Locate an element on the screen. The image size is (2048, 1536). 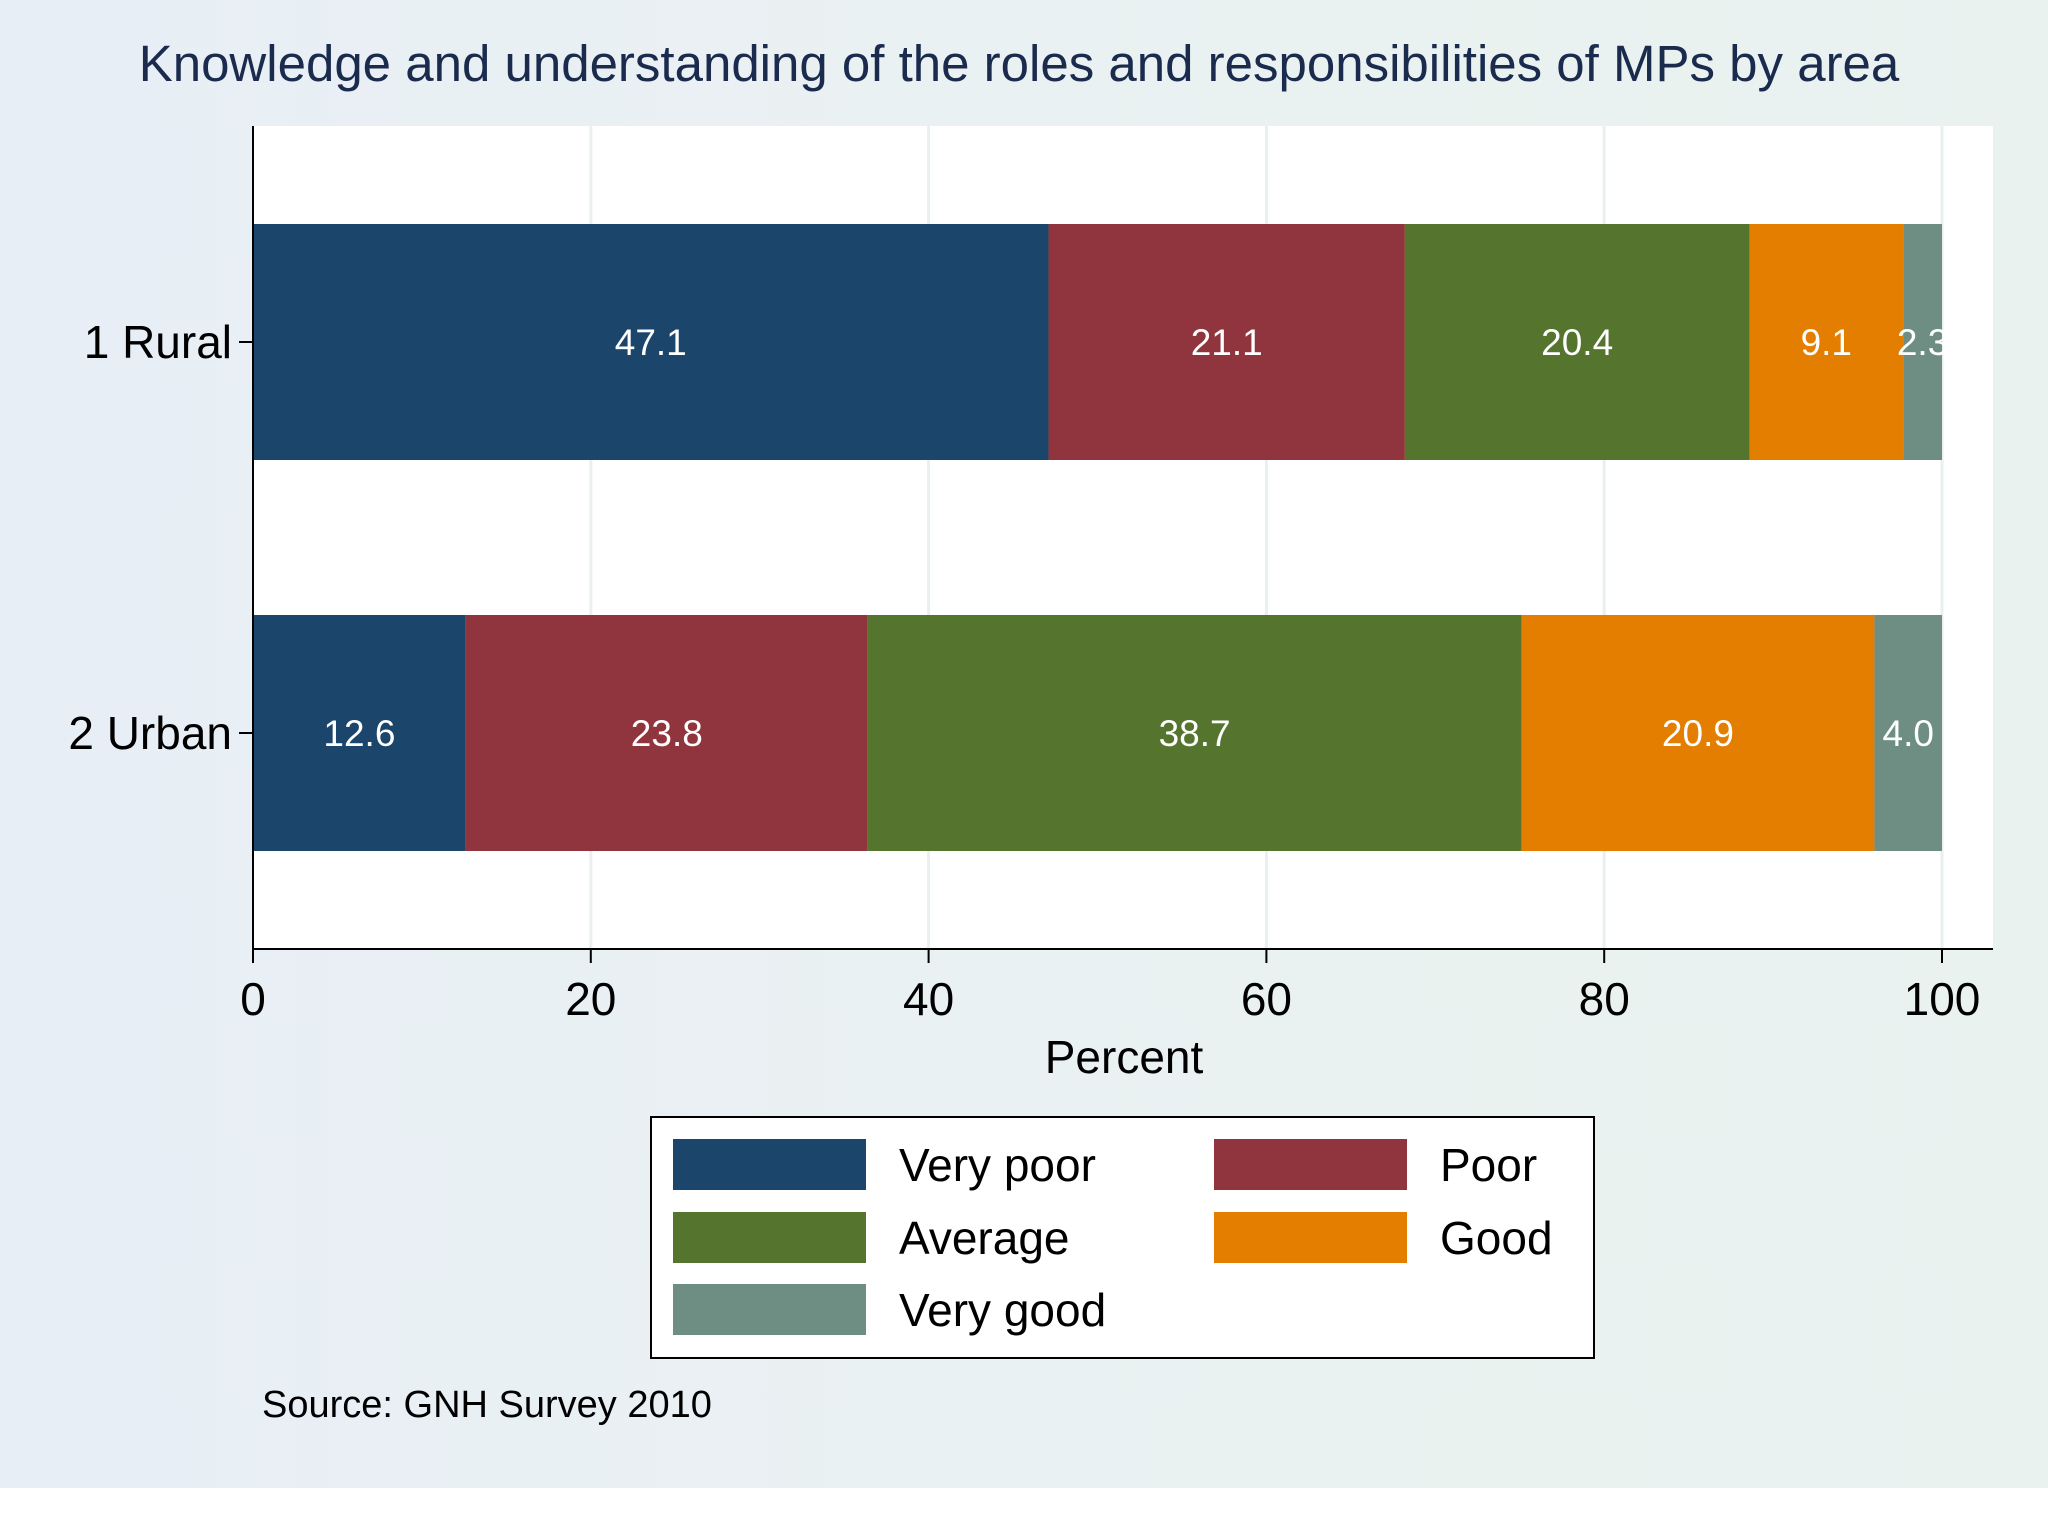
x-axis-label: Percent is located at coordinates (1124, 1057).